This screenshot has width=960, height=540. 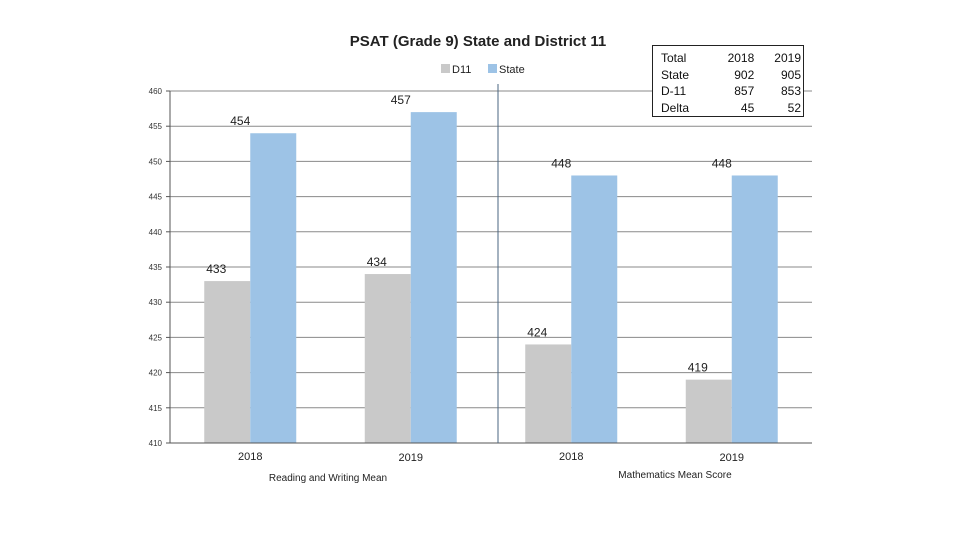 What do you see at coordinates (698, 368) in the screenshot?
I see `data-label: 419` at bounding box center [698, 368].